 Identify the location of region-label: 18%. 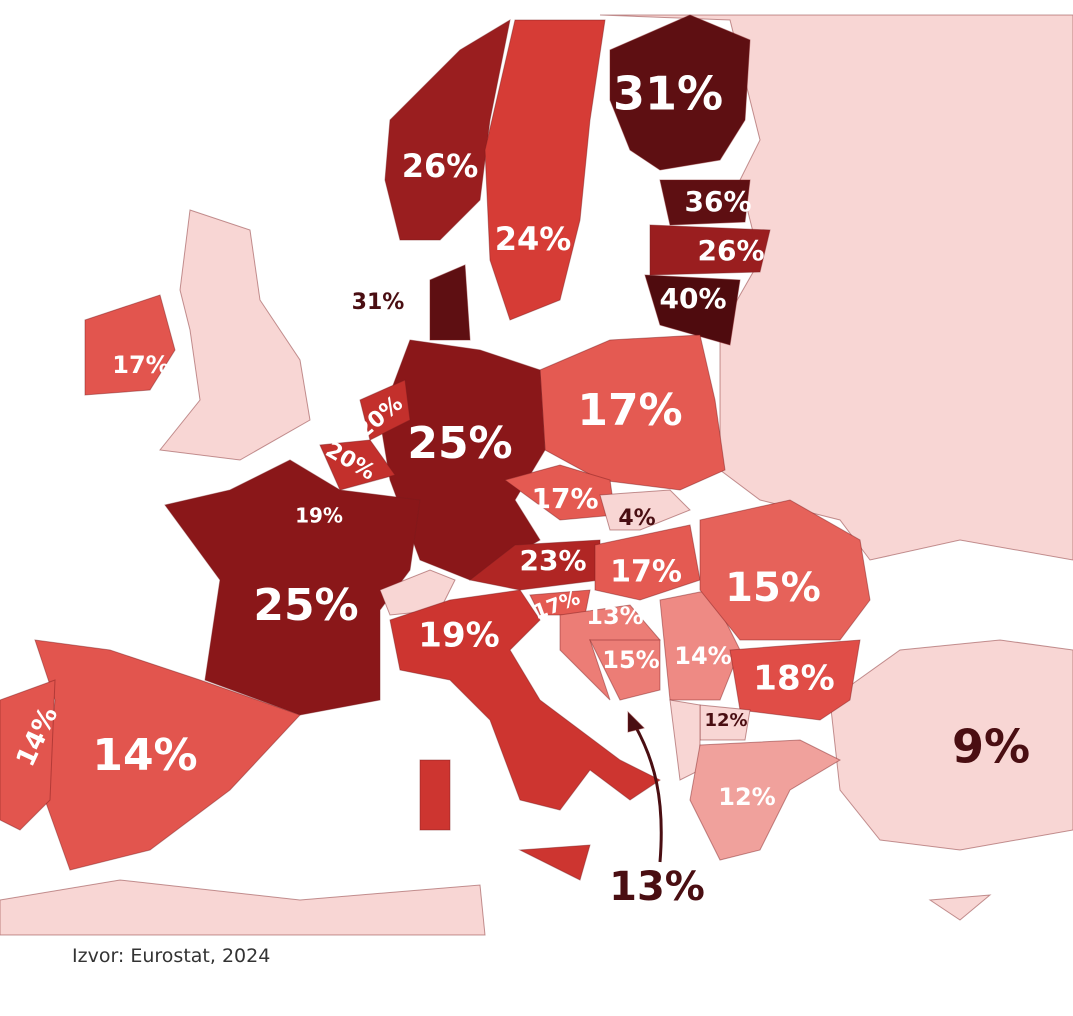
(793, 679).